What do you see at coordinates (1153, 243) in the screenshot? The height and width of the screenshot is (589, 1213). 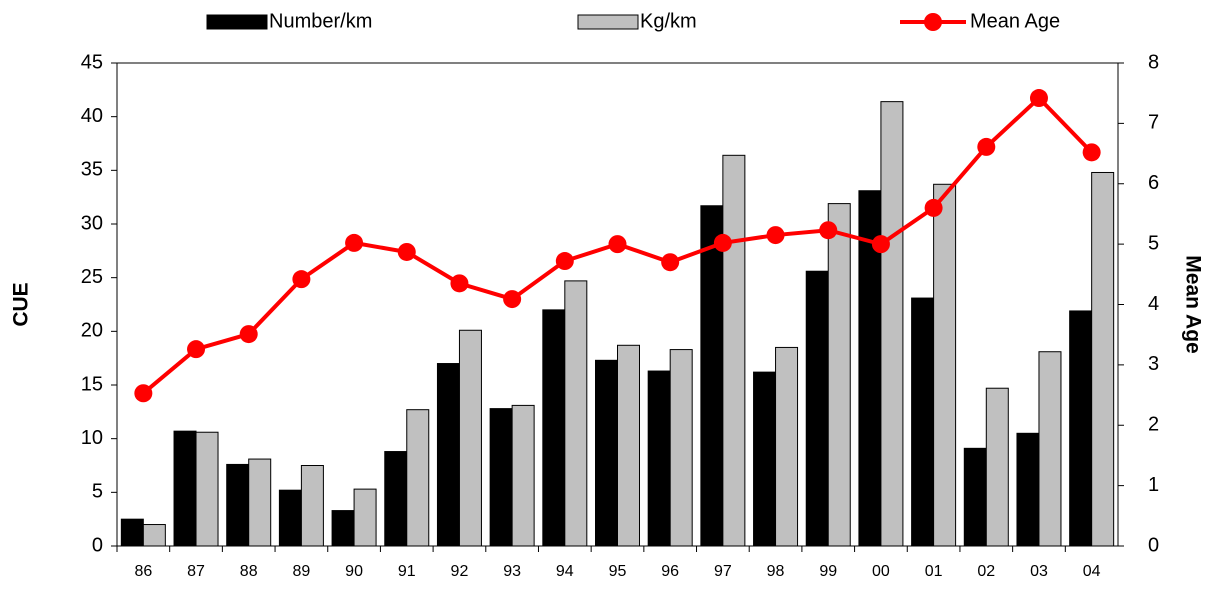 I see `y2-tick-label: 5` at bounding box center [1153, 243].